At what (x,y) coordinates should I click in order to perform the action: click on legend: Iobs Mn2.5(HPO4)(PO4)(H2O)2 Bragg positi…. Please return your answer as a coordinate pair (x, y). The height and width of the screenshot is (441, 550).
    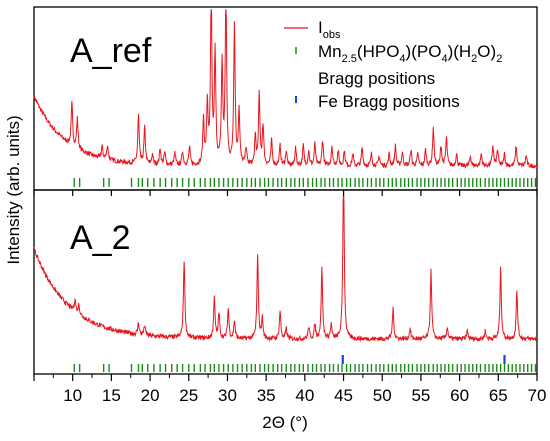
    Looking at the image, I should click on (393, 64).